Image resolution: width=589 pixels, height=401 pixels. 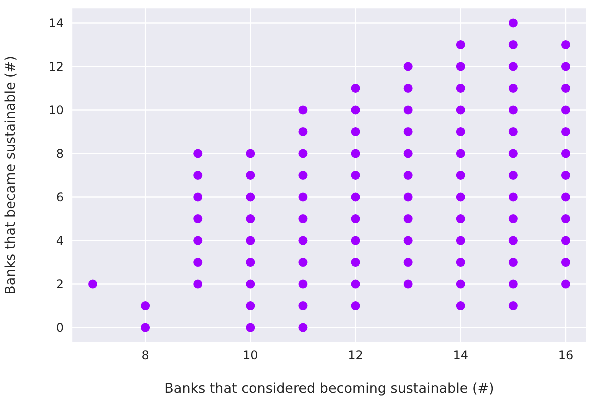 I want to click on x-tick-label: 8, so click(x=146, y=355).